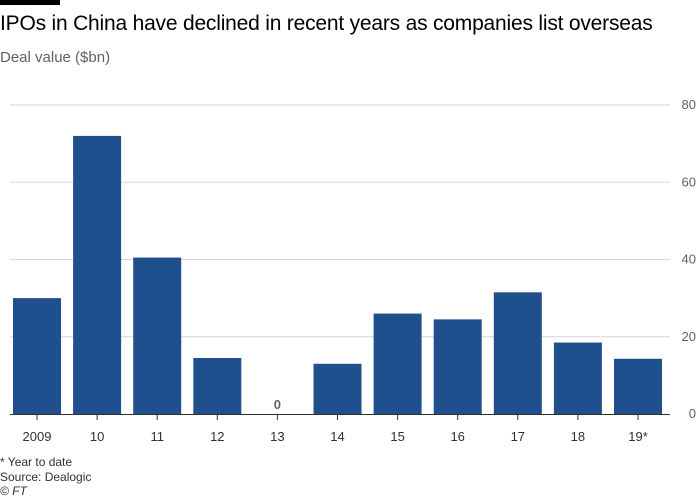 The height and width of the screenshot is (500, 700). I want to click on x-tick-label: 11, so click(157, 436).